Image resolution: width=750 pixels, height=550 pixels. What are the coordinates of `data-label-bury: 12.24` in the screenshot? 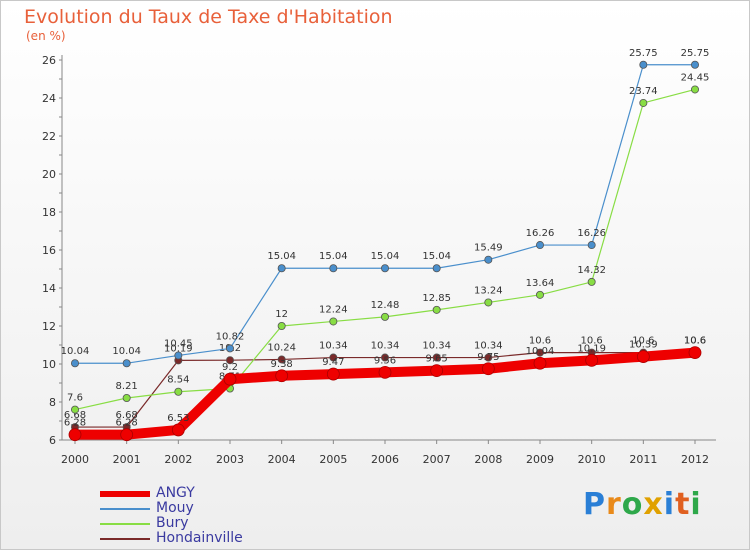 It's located at (333, 309).